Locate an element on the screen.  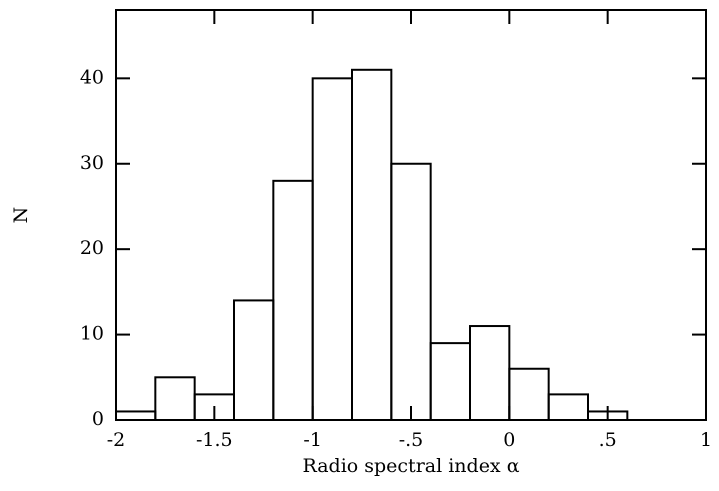
x-tick-label: .5 is located at coordinates (608, 440).